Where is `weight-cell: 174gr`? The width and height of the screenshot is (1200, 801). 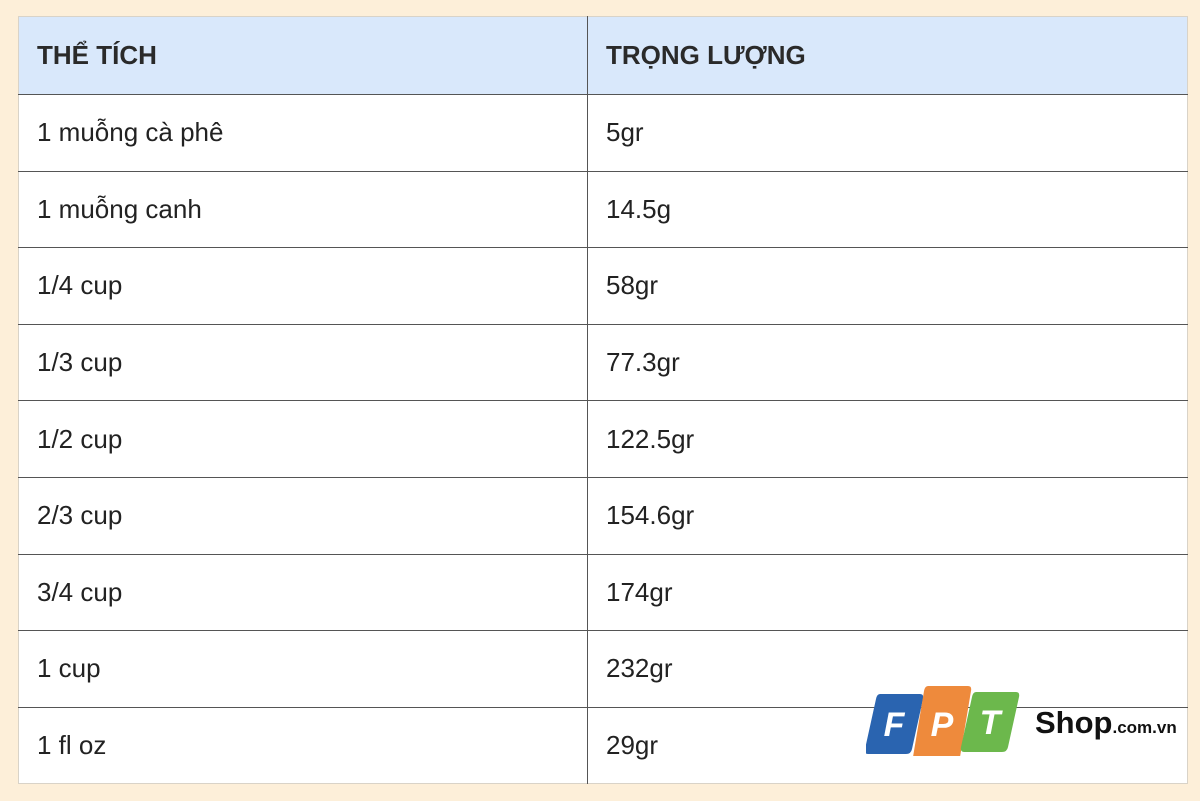 weight-cell: 174gr is located at coordinates (887, 593).